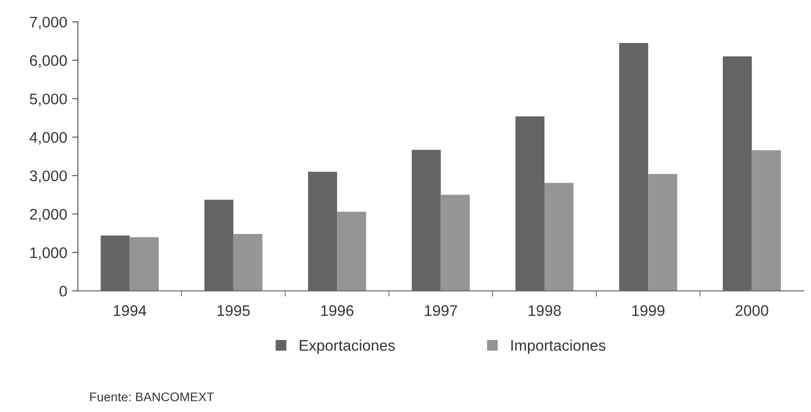  I want to click on x-tick-label: 1997, so click(441, 310).